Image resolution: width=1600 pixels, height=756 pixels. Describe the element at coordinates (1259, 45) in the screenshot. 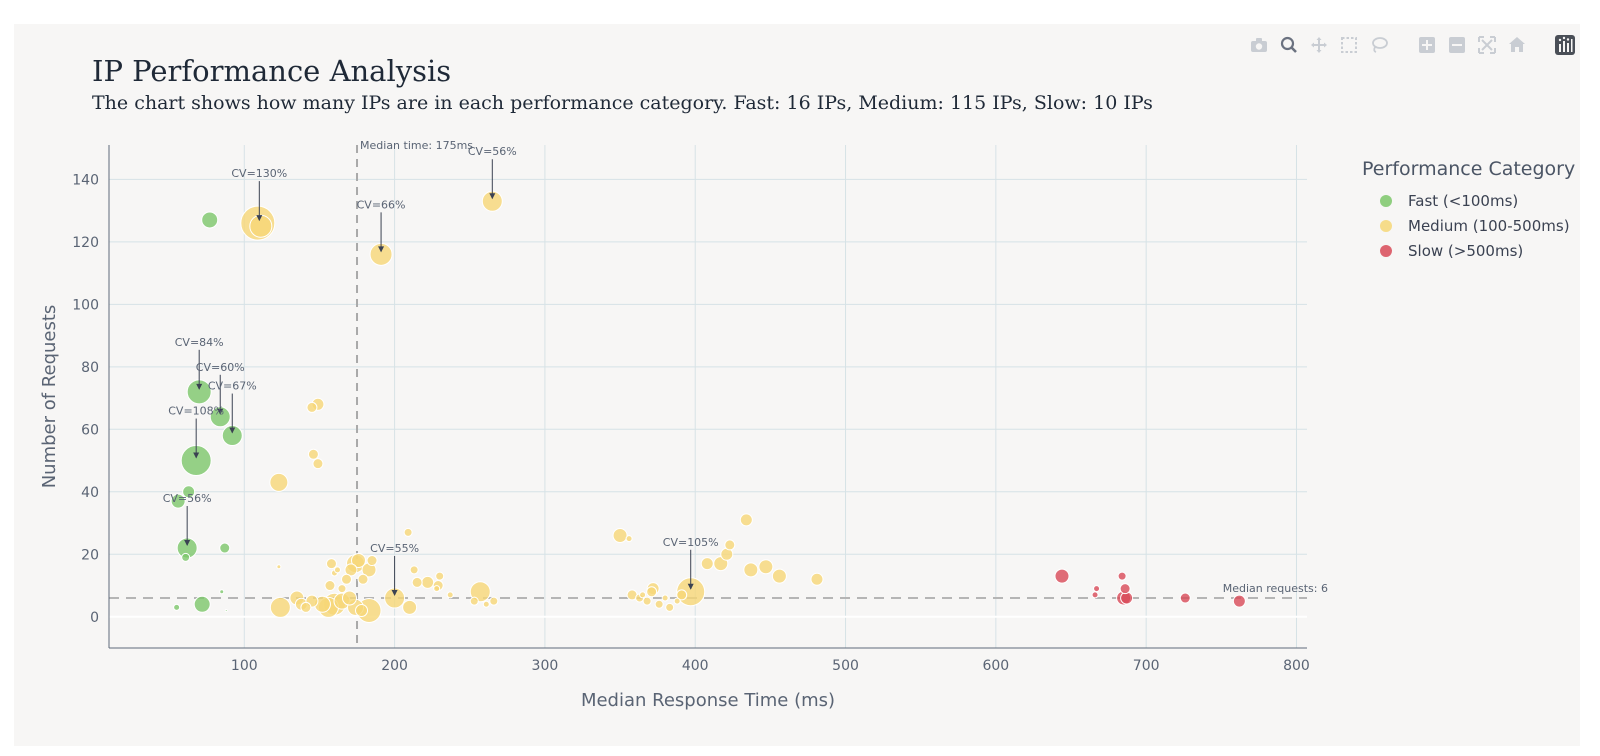

I see `camera-icon` at that location.